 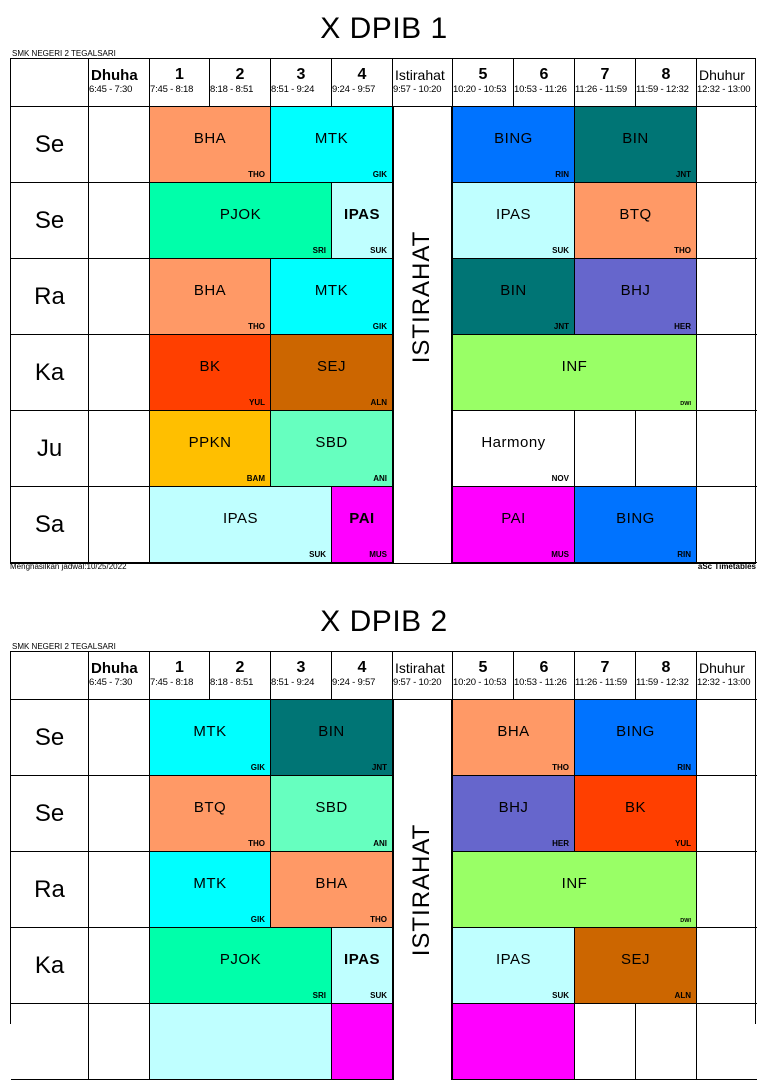 What do you see at coordinates (331, 883) in the screenshot?
I see `lesson-subject: BHA` at bounding box center [331, 883].